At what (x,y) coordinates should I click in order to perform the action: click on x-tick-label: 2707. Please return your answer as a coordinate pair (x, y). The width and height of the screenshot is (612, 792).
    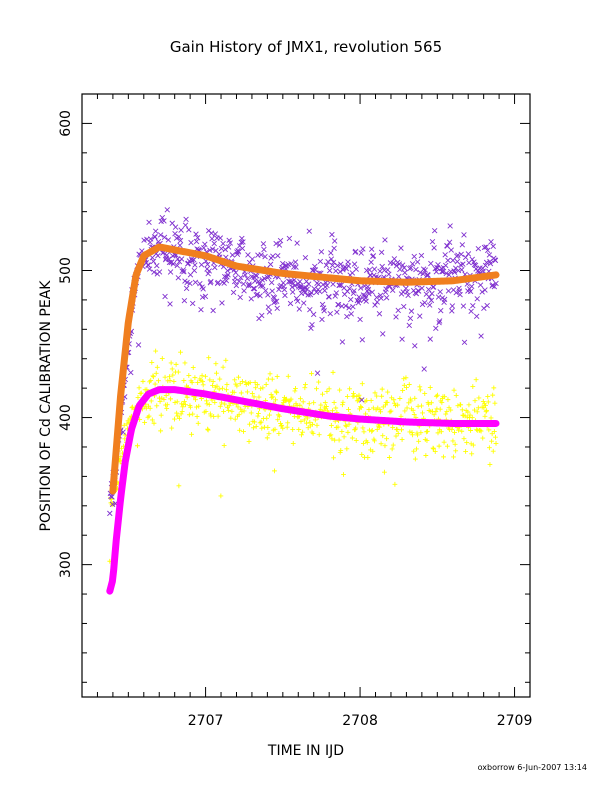
    Looking at the image, I should click on (206, 721).